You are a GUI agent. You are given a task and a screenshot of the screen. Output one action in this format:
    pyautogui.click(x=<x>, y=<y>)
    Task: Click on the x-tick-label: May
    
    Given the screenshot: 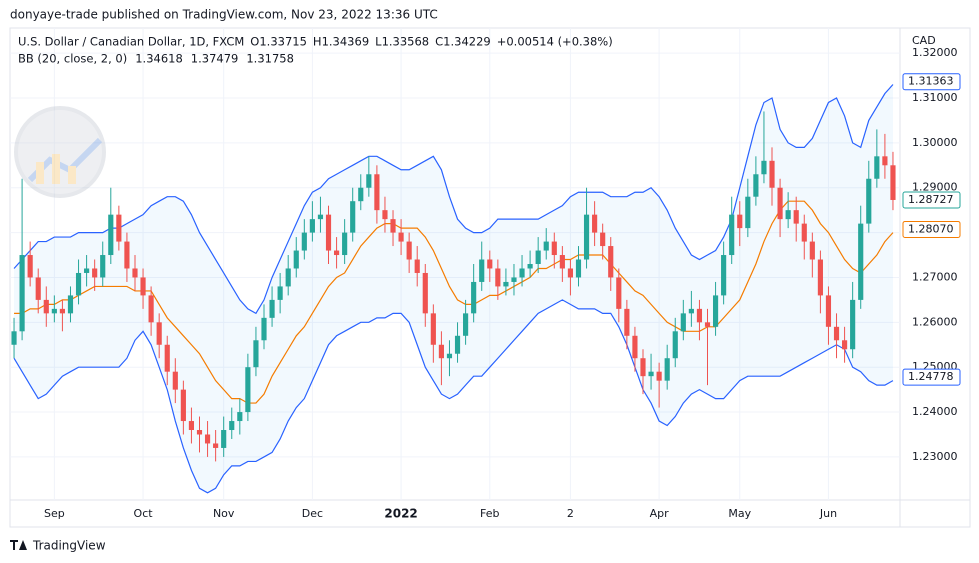 What is the action you would take?
    pyautogui.click(x=739, y=513)
    